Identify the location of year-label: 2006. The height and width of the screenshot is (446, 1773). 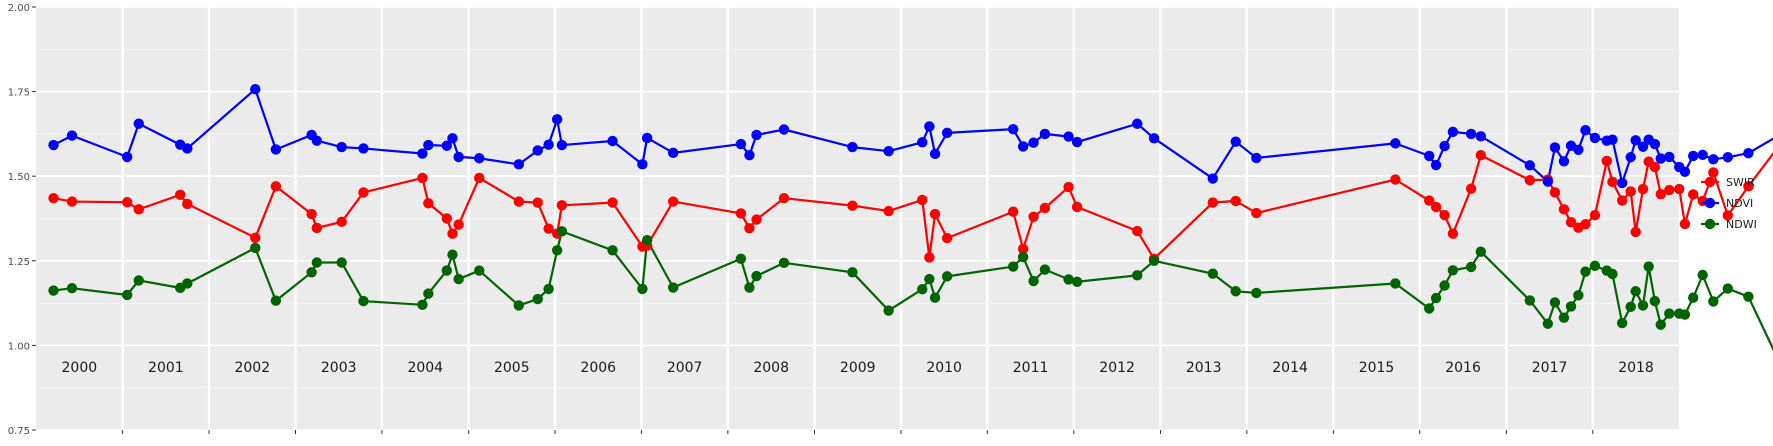
(598, 368).